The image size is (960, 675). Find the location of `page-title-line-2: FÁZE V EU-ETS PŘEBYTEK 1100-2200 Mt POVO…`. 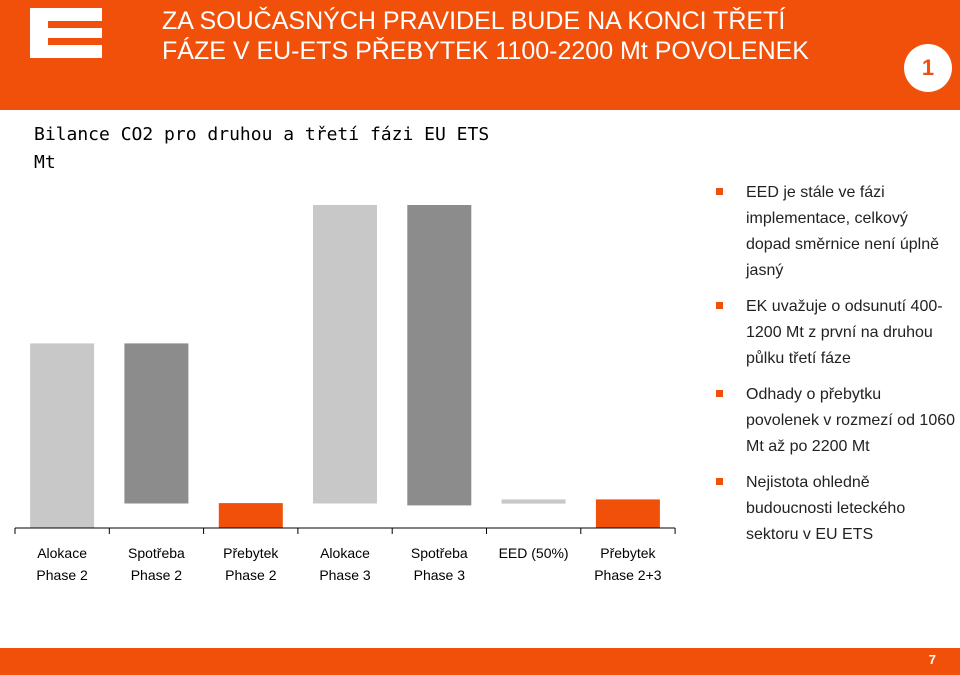

page-title-line-2: FÁZE V EU-ETS PŘEBYTEK 1100-2200 Mt POVO… is located at coordinates (485, 51).